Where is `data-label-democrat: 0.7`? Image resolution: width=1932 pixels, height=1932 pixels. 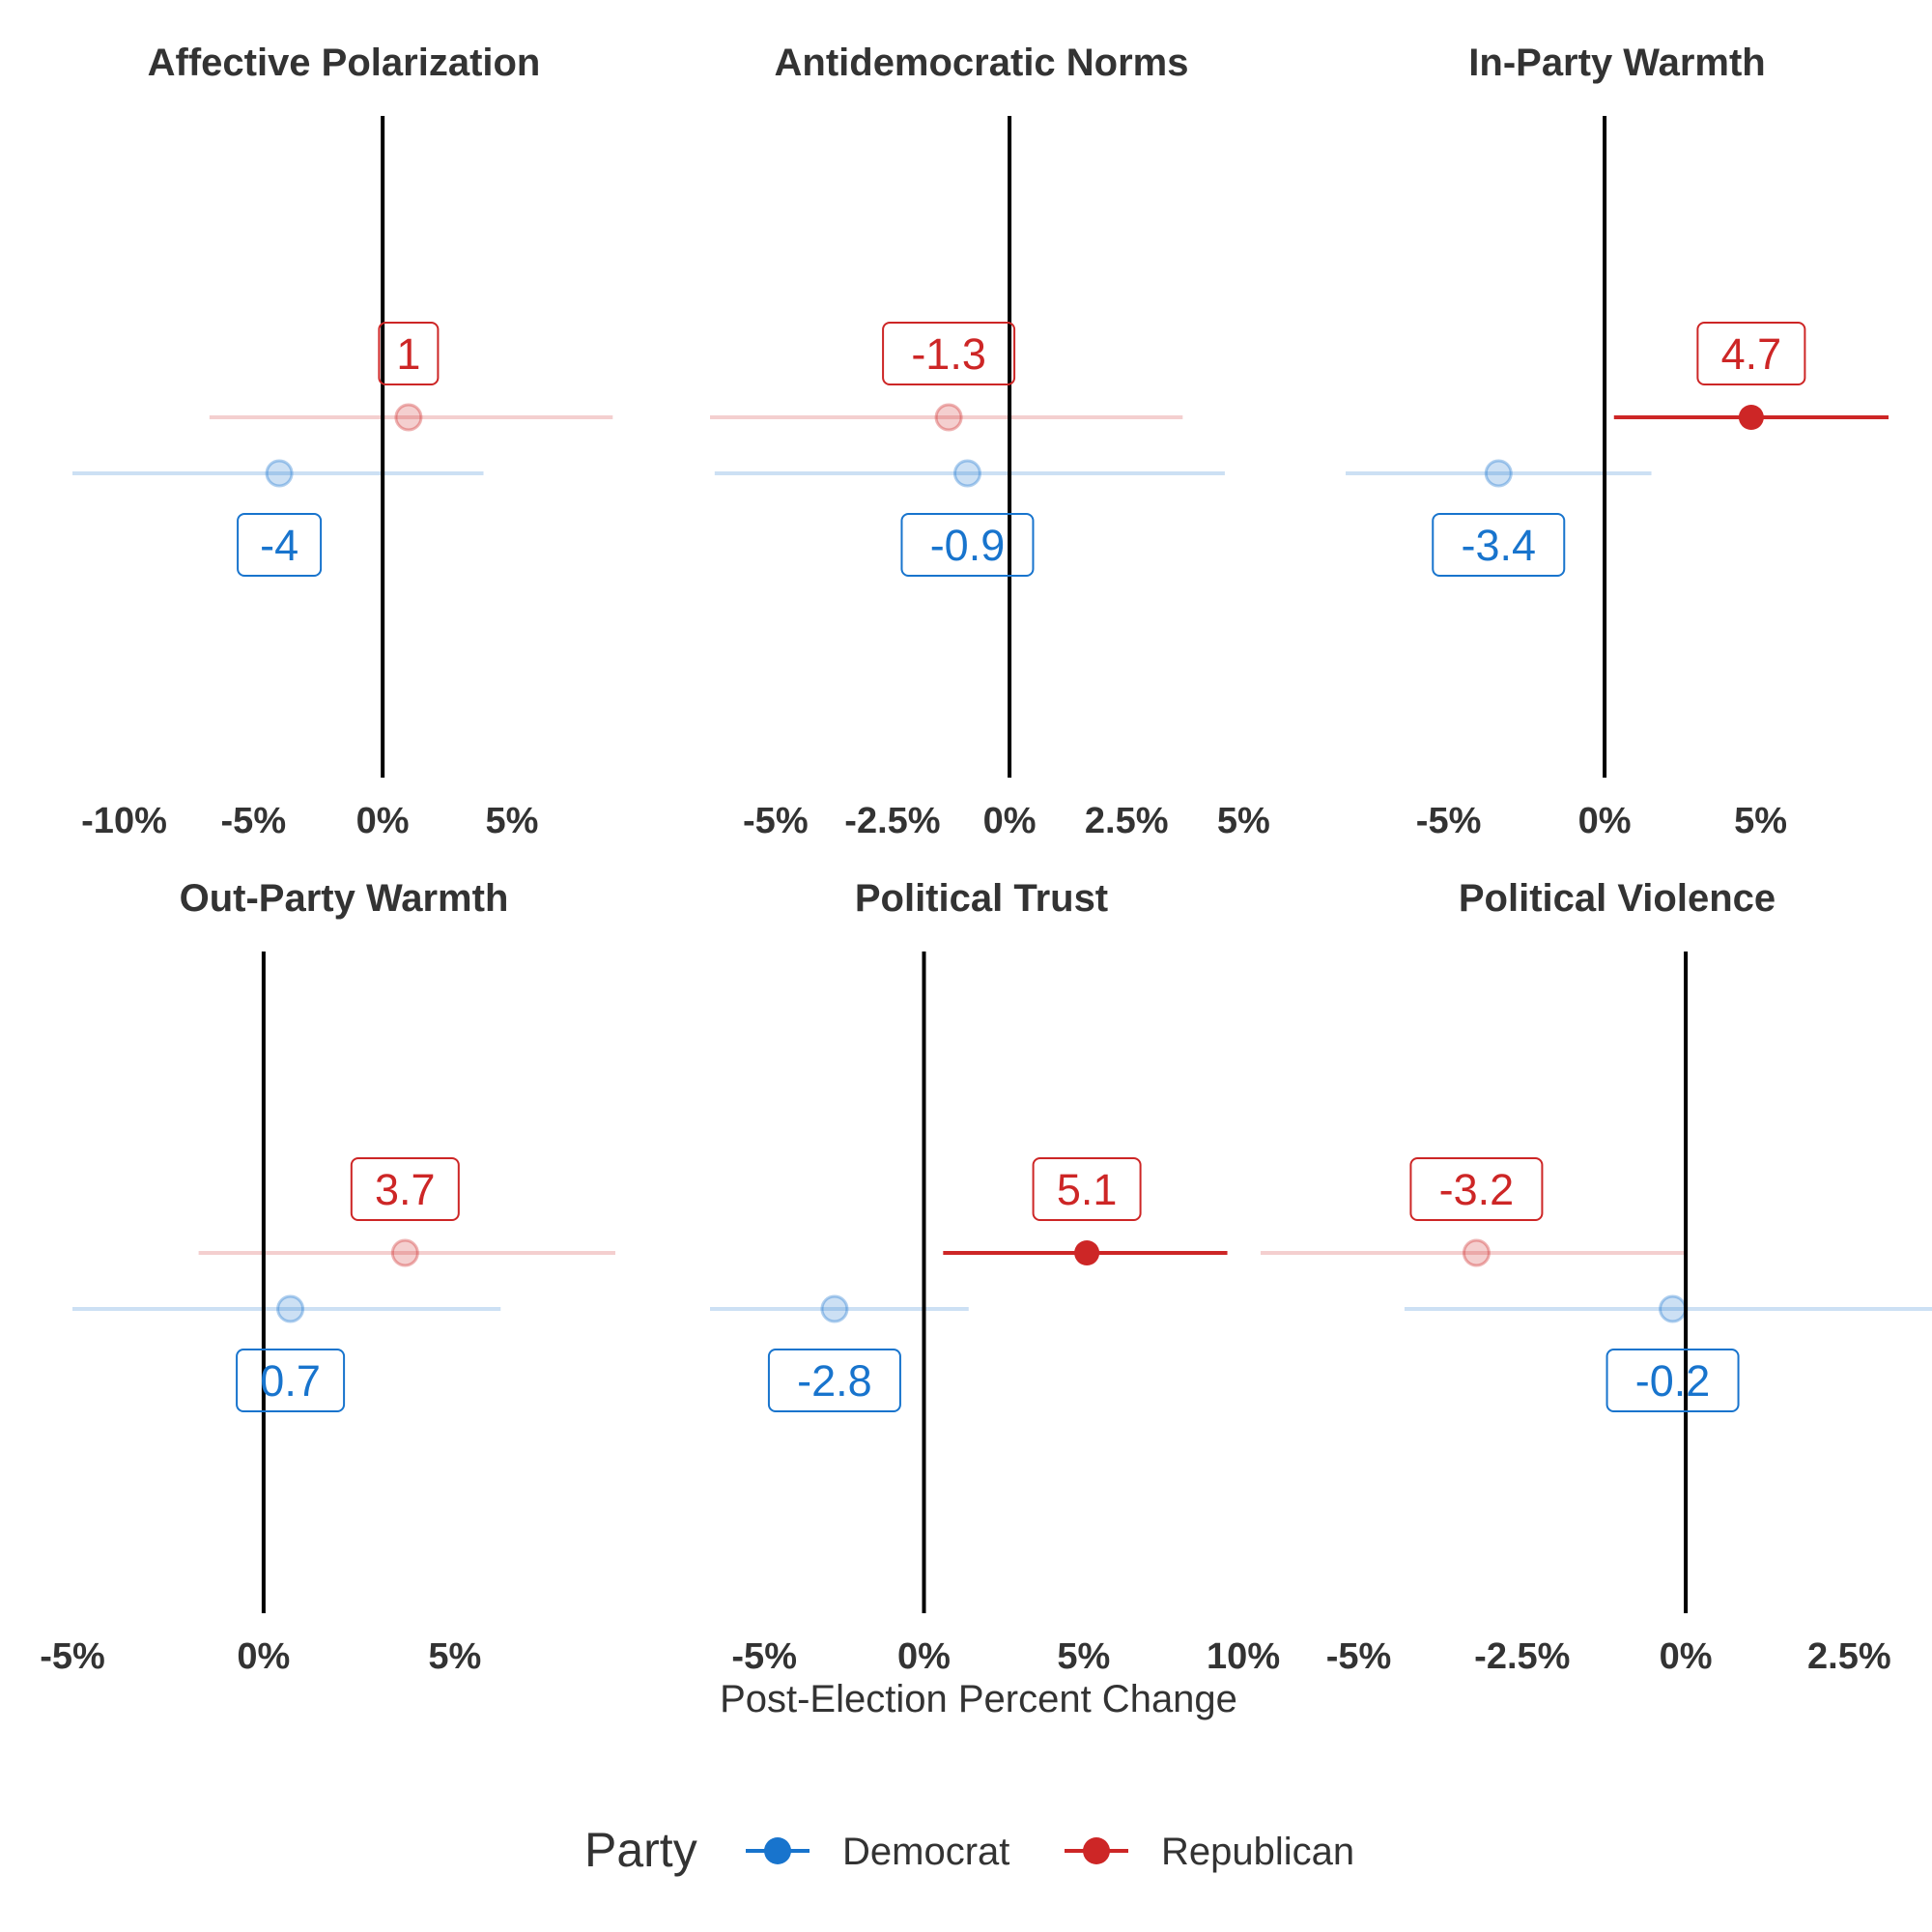 data-label-democrat: 0.7 is located at coordinates (291, 1380).